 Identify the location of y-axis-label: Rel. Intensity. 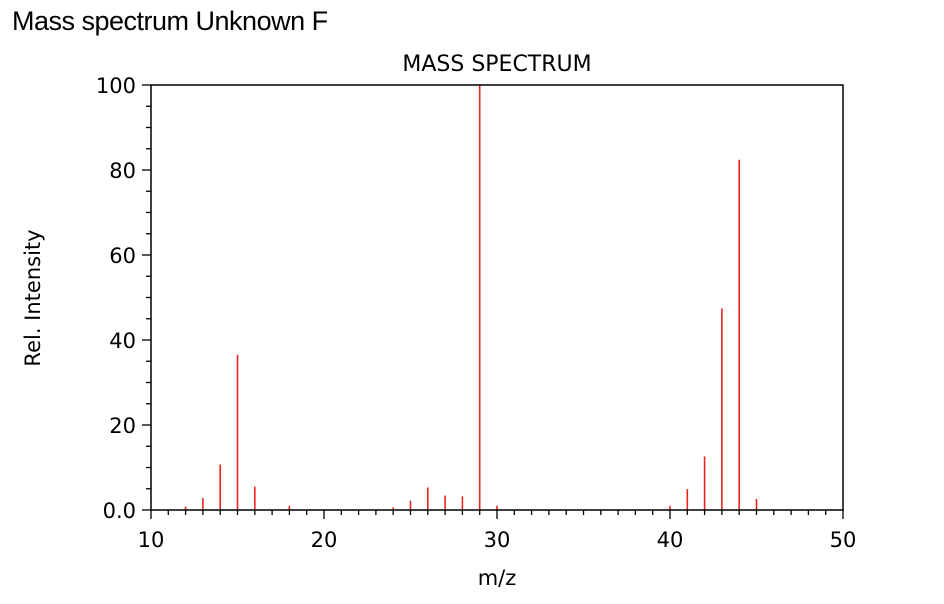
(33, 297).